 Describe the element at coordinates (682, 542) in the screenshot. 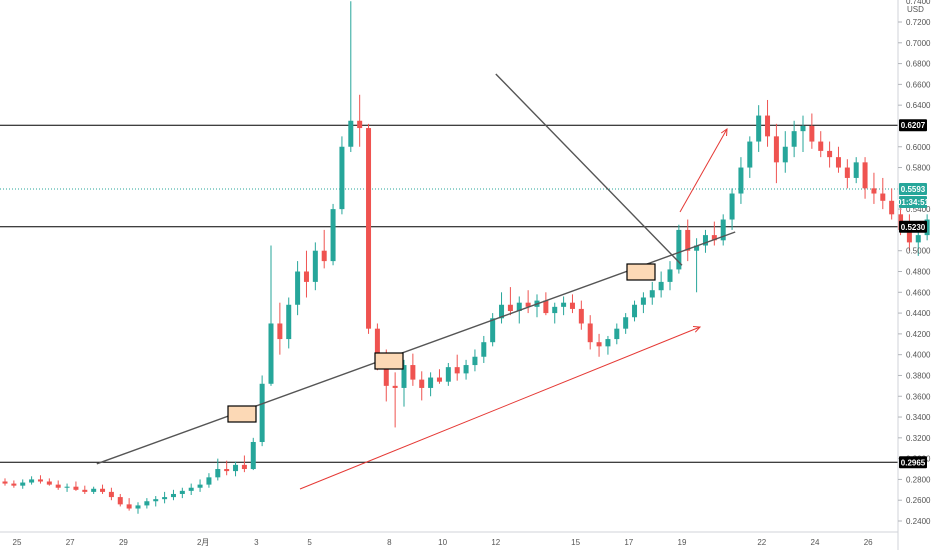

I see `time-tick-label: 19` at that location.